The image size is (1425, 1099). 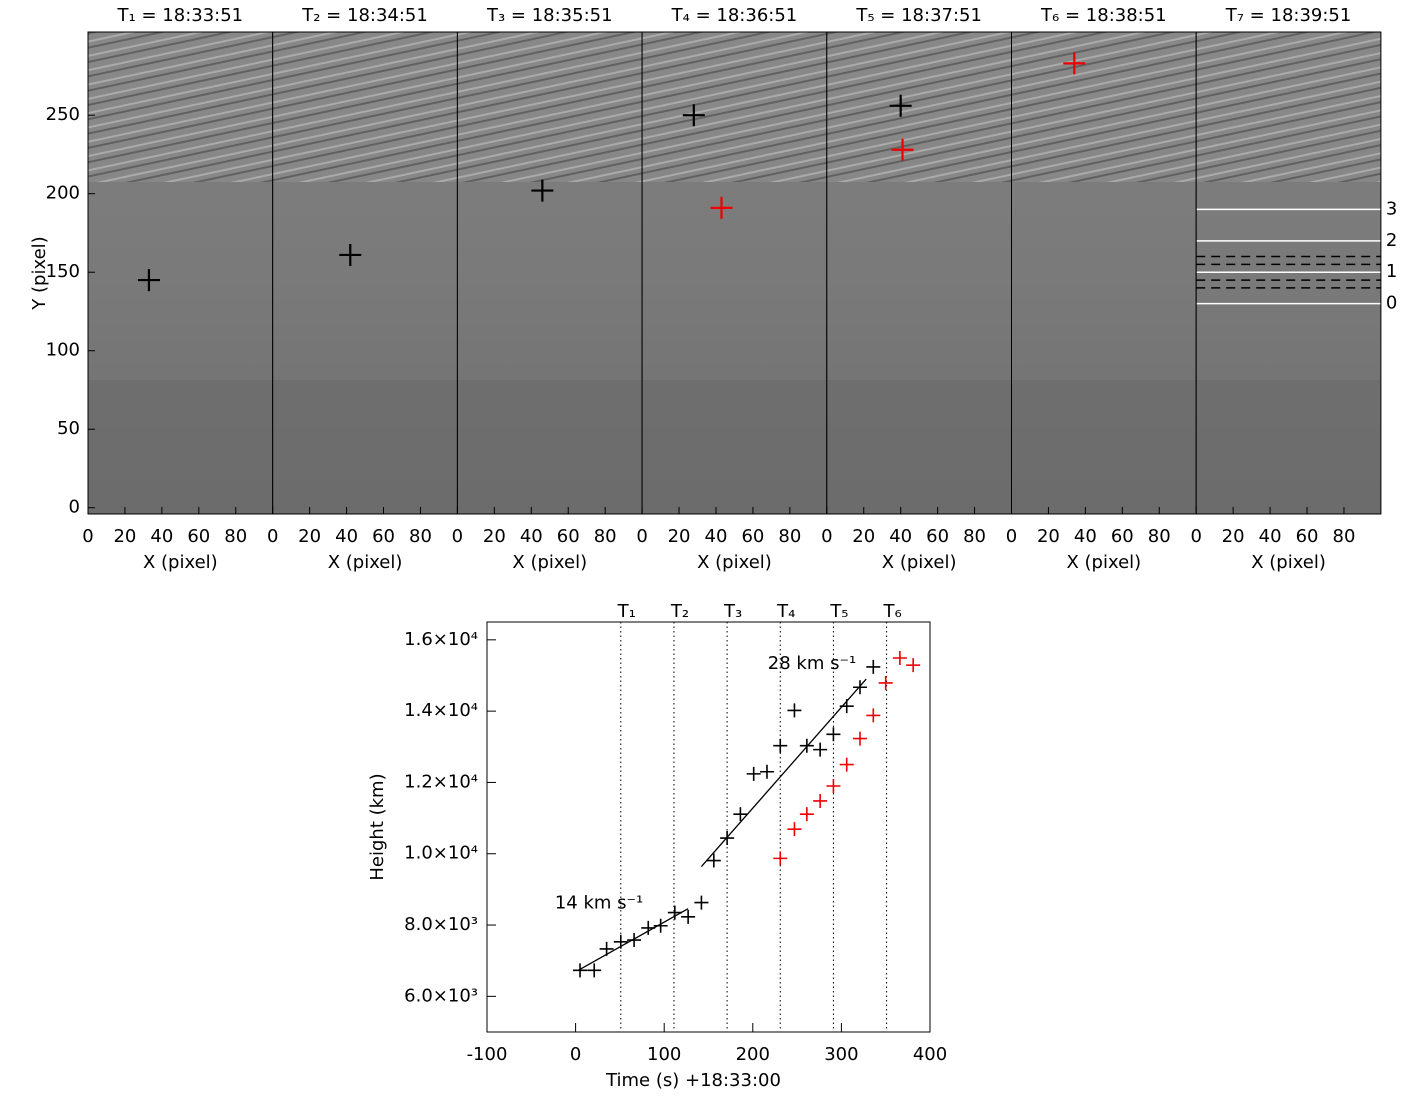 I want to click on plot-frame, so click(x=708, y=827).